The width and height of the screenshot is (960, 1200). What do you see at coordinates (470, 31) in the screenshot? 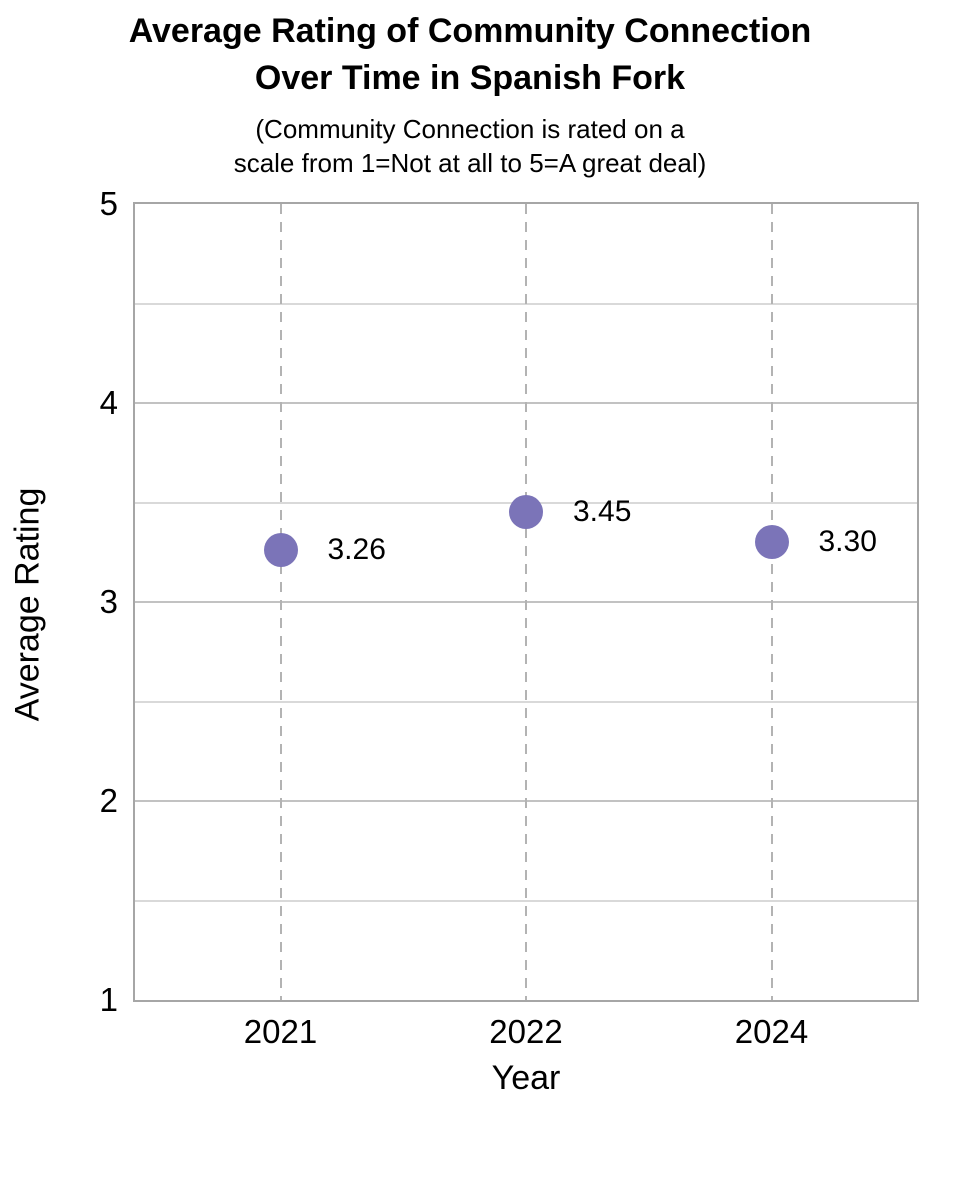
I see `chart-title-line1: Average Rating of Community Connection` at bounding box center [470, 31].